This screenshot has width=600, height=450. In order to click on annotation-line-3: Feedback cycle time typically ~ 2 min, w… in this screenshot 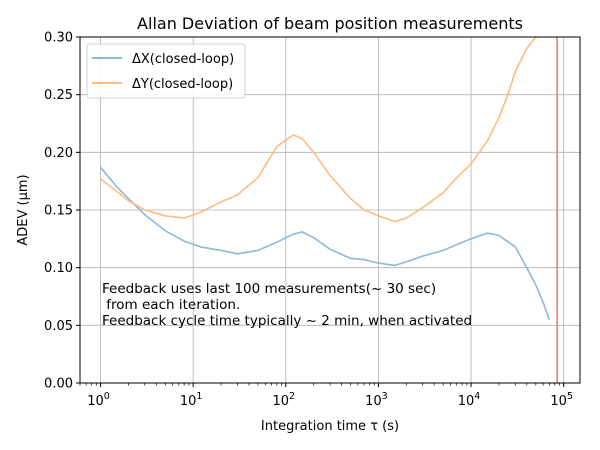, I will do `click(287, 321)`.